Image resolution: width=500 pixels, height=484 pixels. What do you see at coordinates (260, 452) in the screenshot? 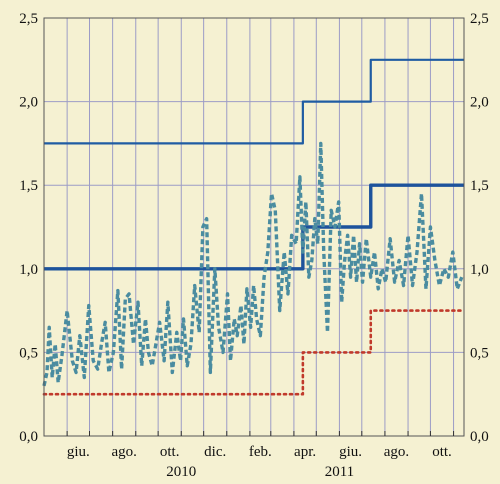
I see `x-tick-label: feb.` at bounding box center [260, 452].